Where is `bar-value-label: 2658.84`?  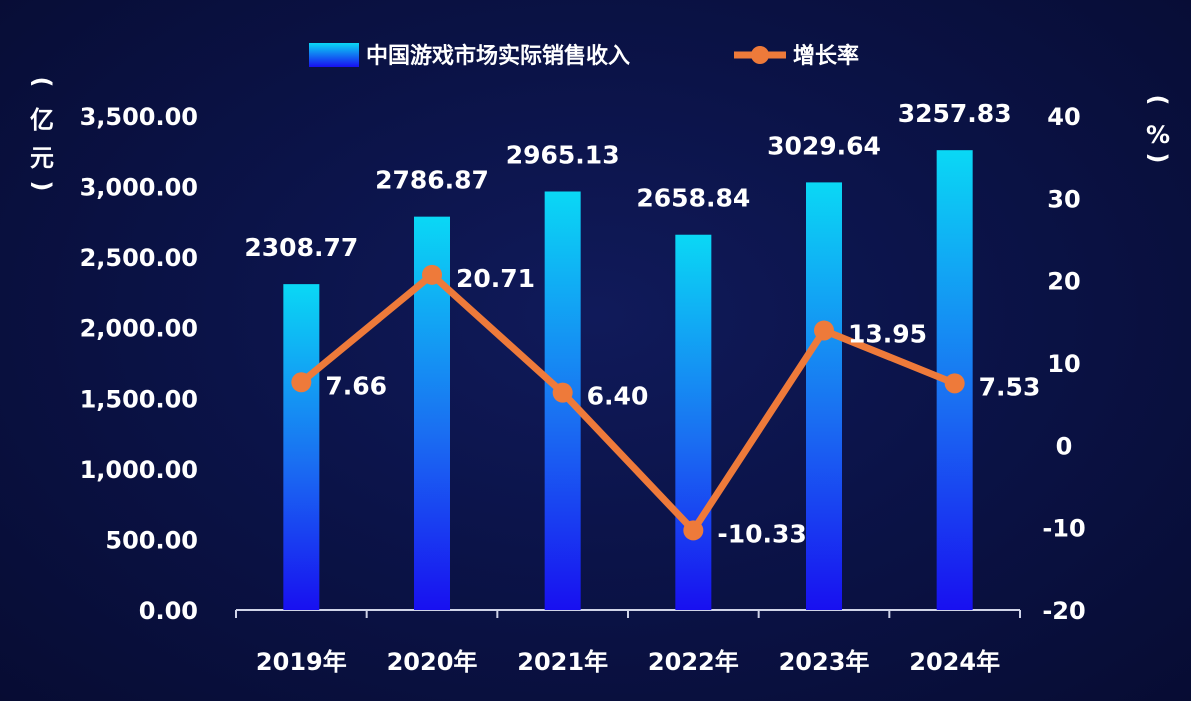 bar-value-label: 2658.84 is located at coordinates (693, 198).